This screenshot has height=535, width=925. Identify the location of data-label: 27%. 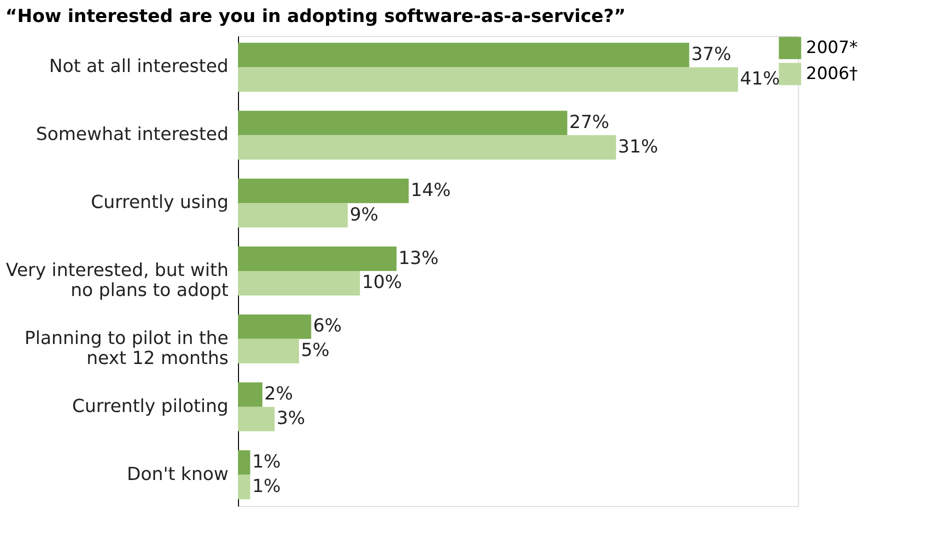
(589, 122).